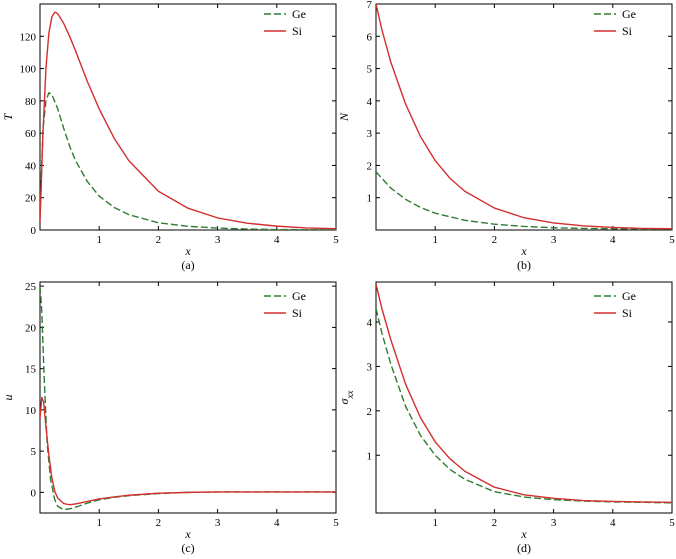 The image size is (676, 559). I want to click on panel-label: (c), so click(187, 548).